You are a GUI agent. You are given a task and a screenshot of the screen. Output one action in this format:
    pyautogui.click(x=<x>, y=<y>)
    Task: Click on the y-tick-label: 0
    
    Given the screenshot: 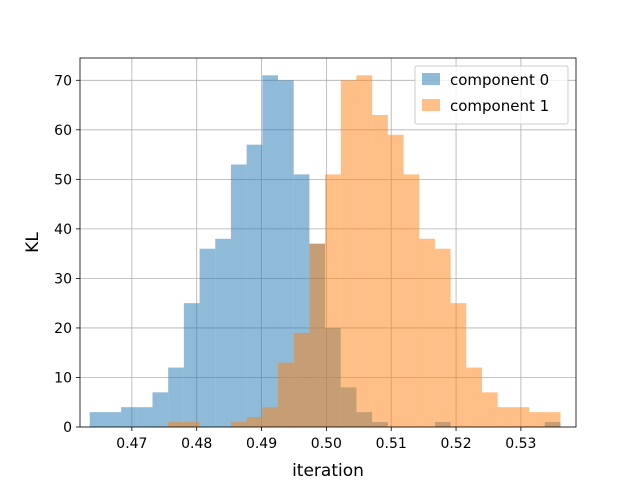 What is the action you would take?
    pyautogui.click(x=67, y=428)
    